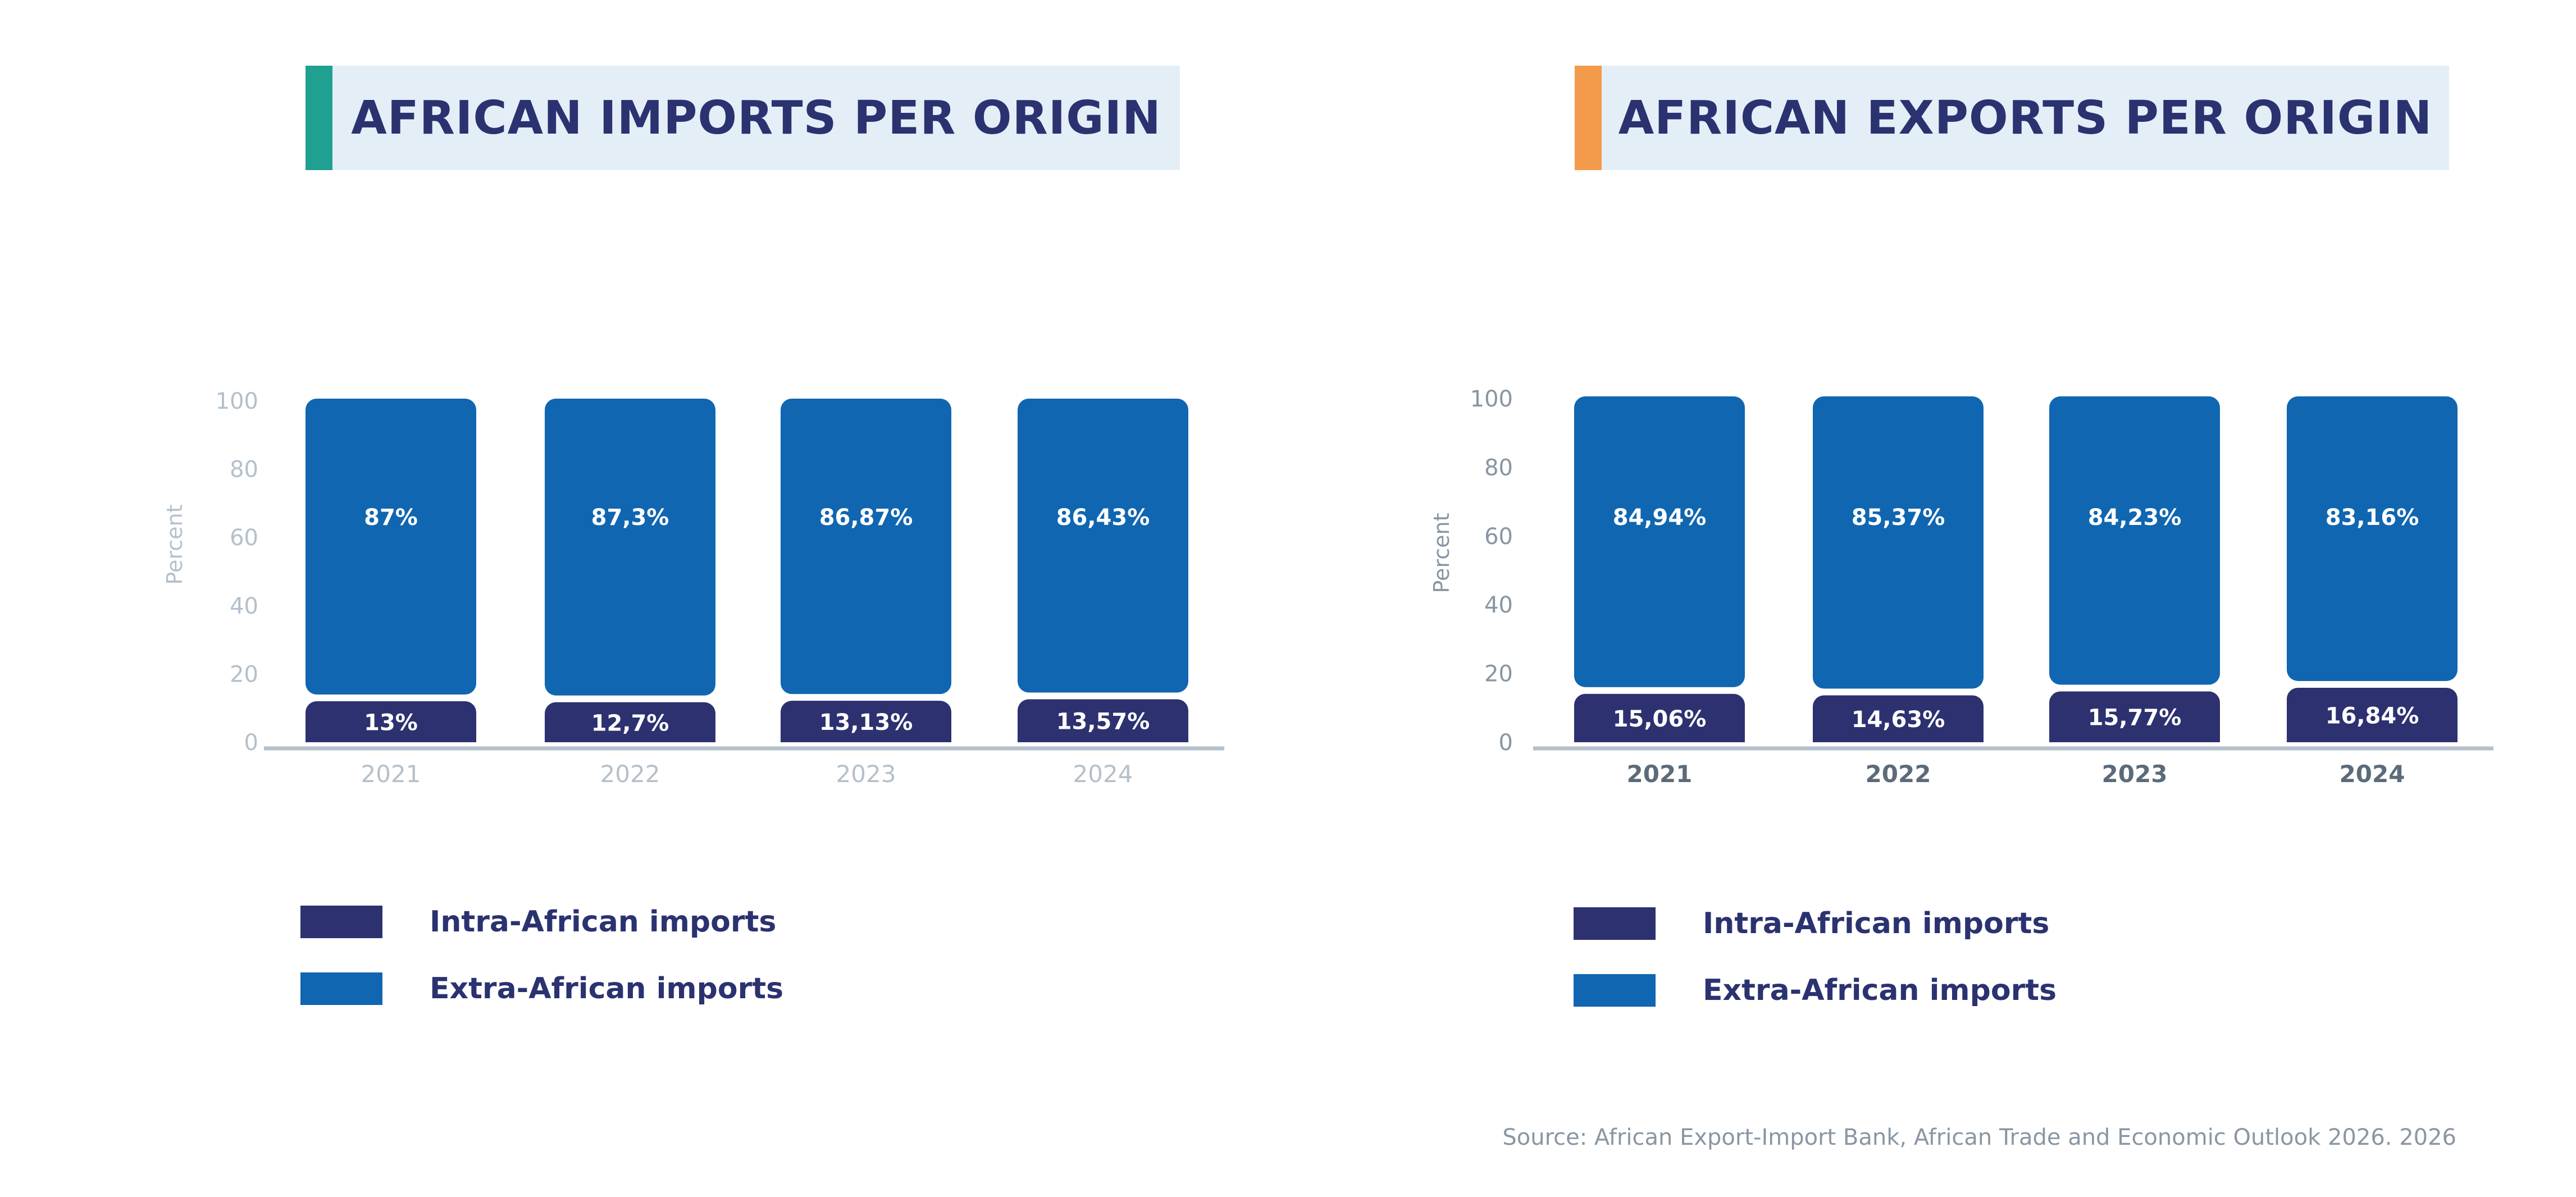 This screenshot has width=2576, height=1197. What do you see at coordinates (174, 545) in the screenshot?
I see `imports-y-axis-label: Percent` at bounding box center [174, 545].